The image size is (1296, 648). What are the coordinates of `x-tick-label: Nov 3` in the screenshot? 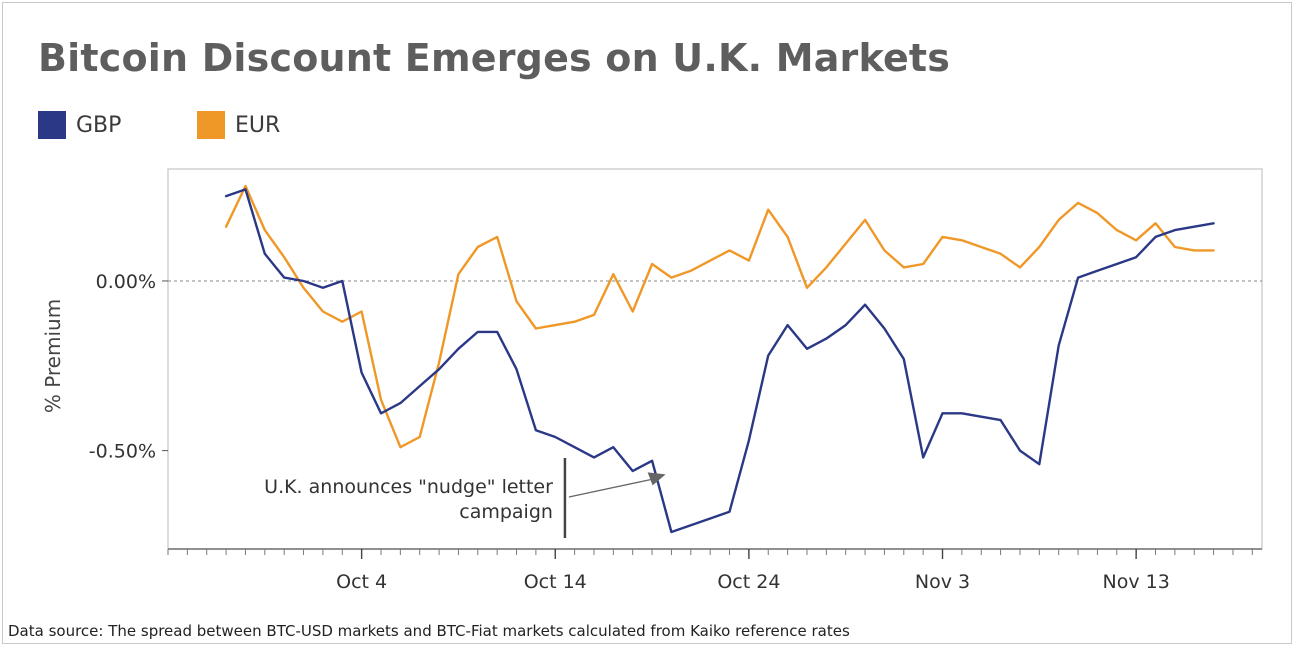 It's located at (942, 582).